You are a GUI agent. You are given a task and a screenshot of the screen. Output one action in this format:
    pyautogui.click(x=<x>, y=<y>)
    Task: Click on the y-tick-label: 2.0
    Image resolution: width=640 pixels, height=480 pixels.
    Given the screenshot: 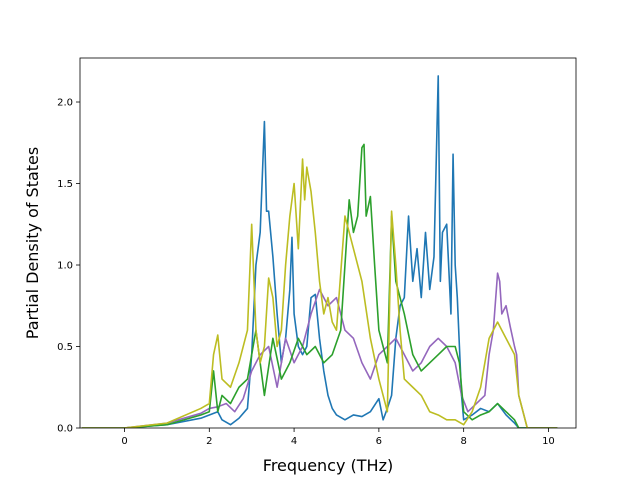 What is the action you would take?
    pyautogui.click(x=65, y=103)
    